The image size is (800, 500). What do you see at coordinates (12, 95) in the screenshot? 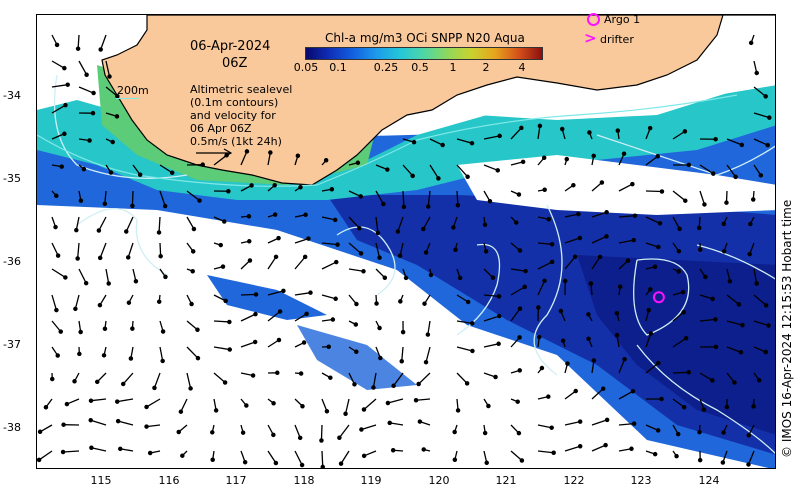
I see `lat-label: -34` at bounding box center [12, 95].